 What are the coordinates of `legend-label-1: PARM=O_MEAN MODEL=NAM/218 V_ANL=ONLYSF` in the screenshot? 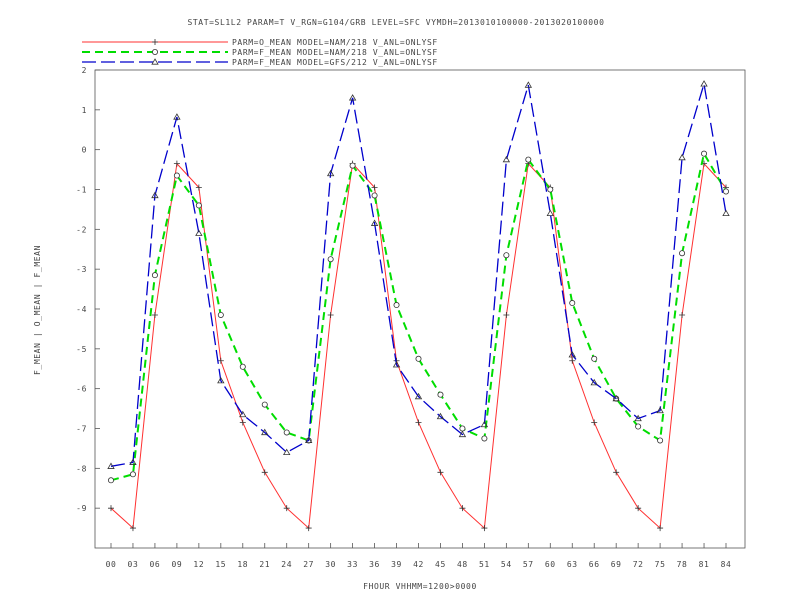 It's located at (335, 42).